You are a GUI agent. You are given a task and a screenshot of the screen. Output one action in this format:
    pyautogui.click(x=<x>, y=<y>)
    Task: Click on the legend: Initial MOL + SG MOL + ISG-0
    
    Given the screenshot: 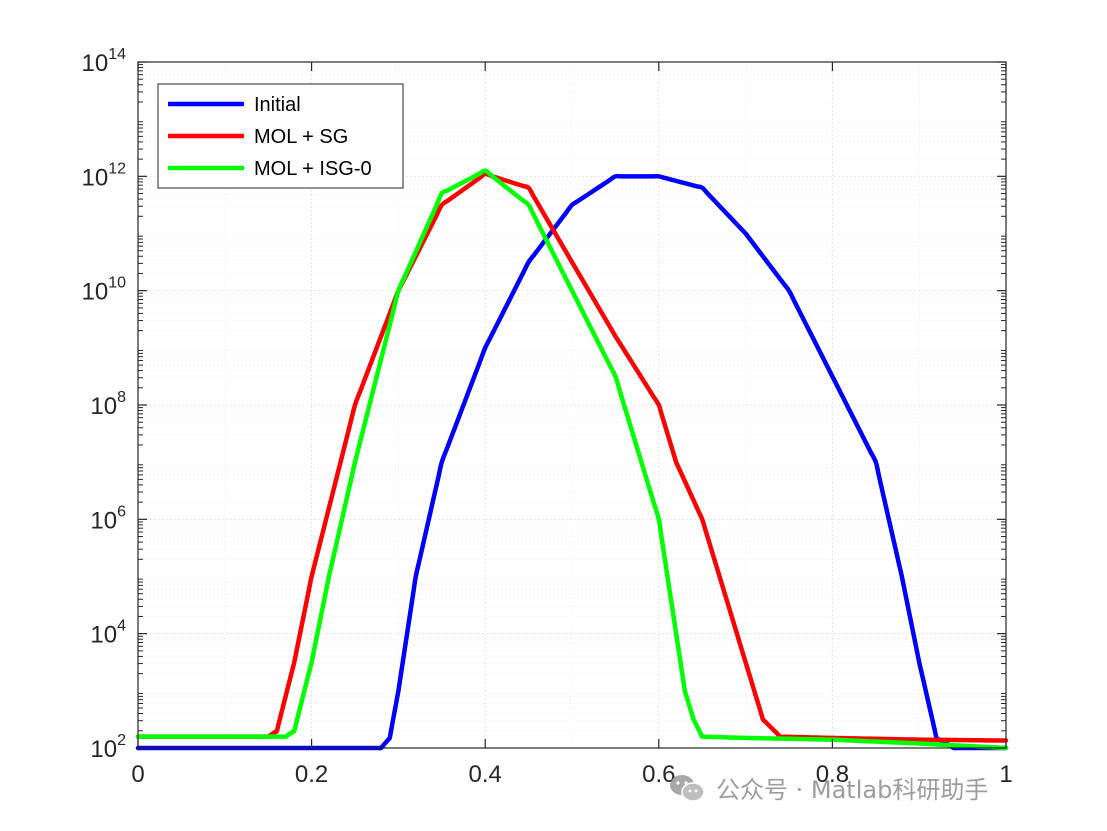 What is the action you would take?
    pyautogui.click(x=280, y=136)
    